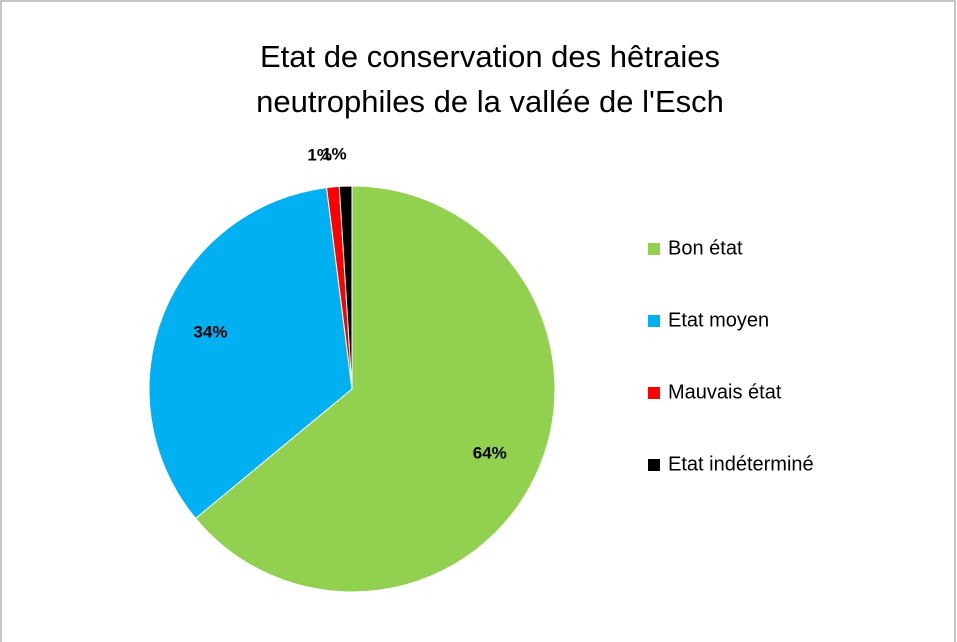 This screenshot has width=957, height=642. Describe the element at coordinates (718, 320) in the screenshot. I see `legend-label: Etat moyen` at that location.